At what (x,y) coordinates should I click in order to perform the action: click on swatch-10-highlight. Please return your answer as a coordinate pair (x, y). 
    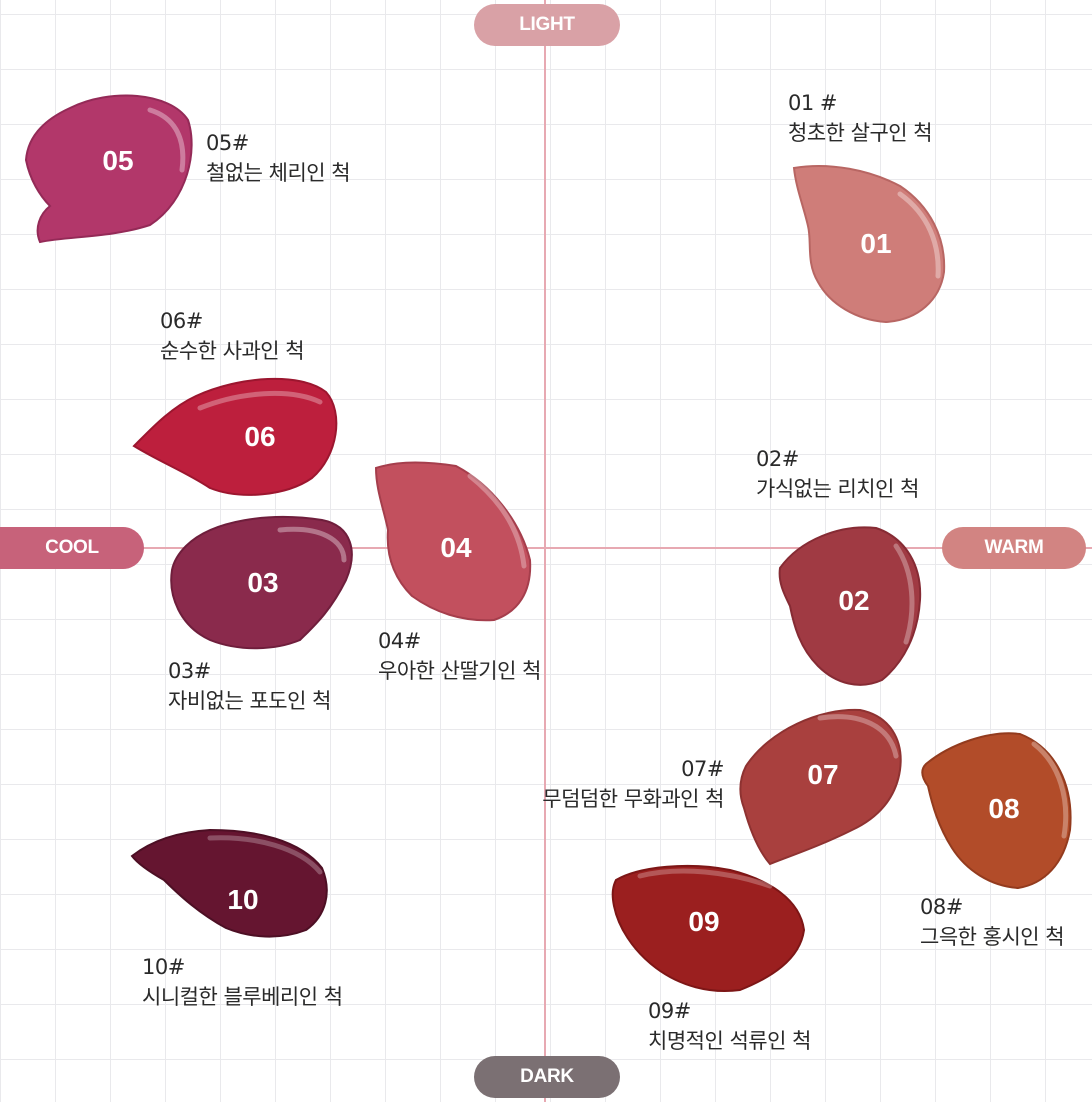
    Looking at the image, I should click on (265, 855).